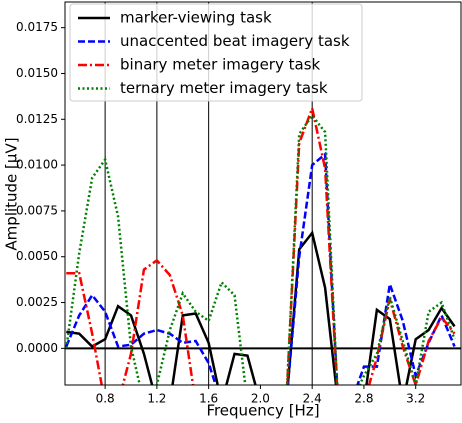  I want to click on y-tick-label: 0.0125, so click(37, 119).